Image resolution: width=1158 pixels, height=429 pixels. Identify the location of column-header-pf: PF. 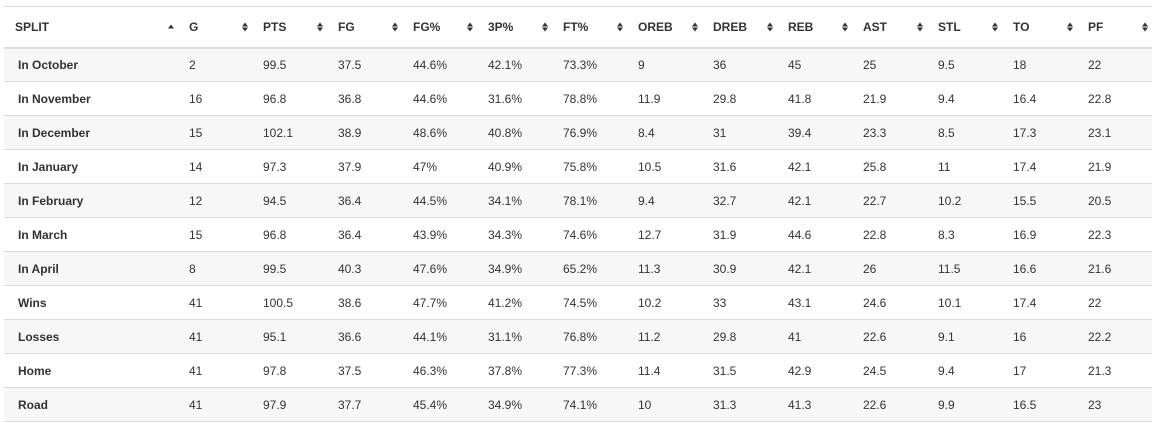
(1114, 27).